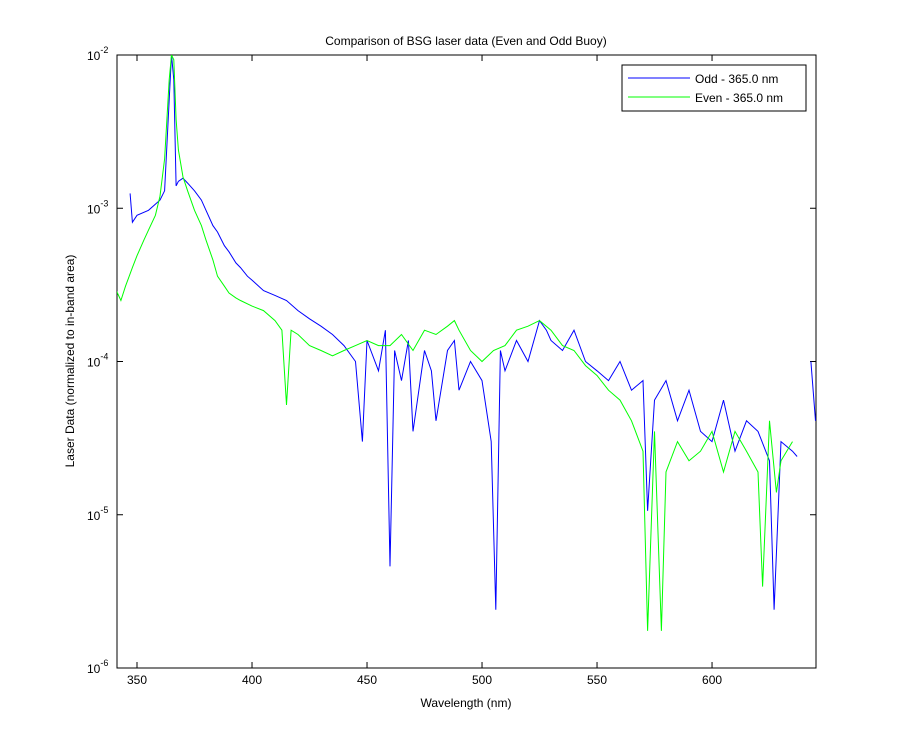 The image size is (900, 750). What do you see at coordinates (466, 703) in the screenshot?
I see `x-axis-label: Wavelength (nm)` at bounding box center [466, 703].